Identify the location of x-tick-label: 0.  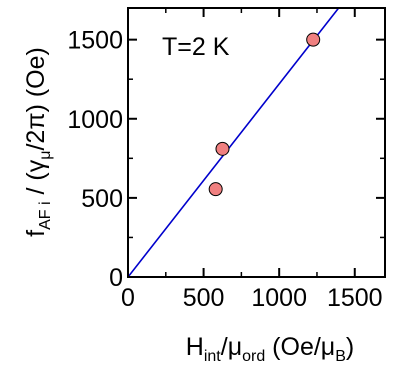
(128, 298).